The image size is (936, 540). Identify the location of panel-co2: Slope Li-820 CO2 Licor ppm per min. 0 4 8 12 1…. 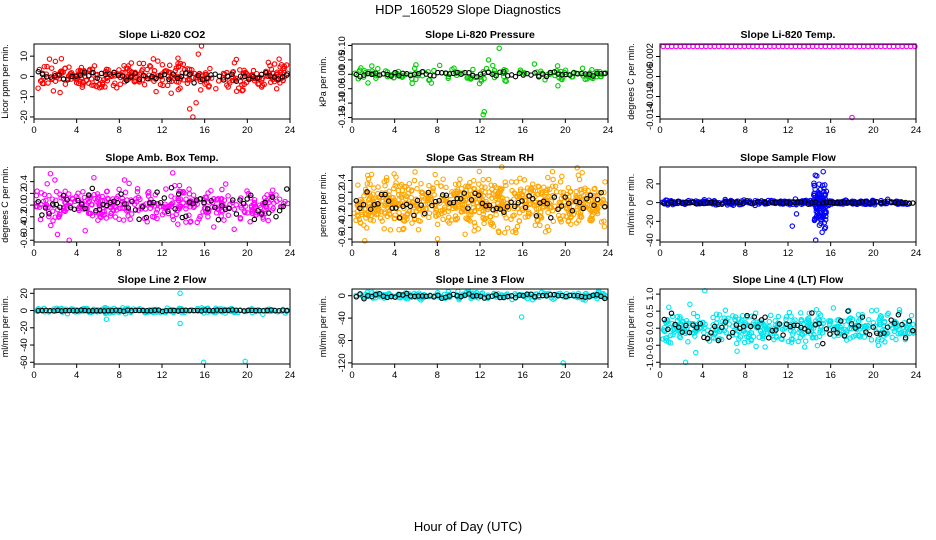
(147, 82).